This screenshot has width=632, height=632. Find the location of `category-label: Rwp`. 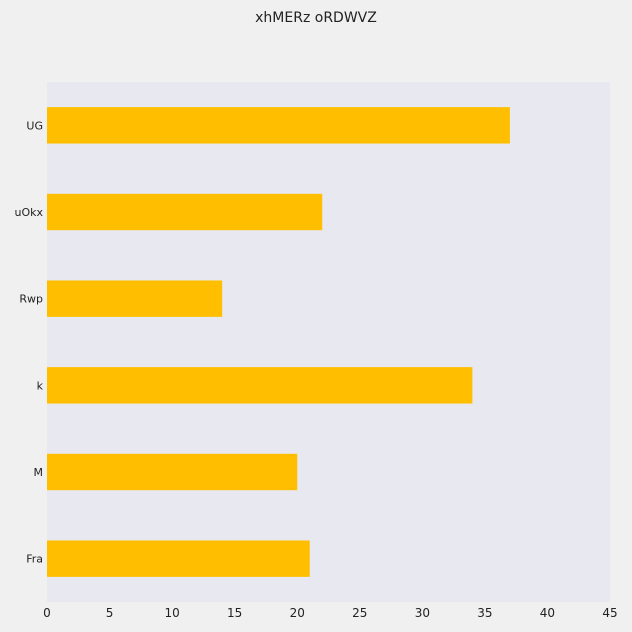

category-label: Rwp is located at coordinates (31, 299).